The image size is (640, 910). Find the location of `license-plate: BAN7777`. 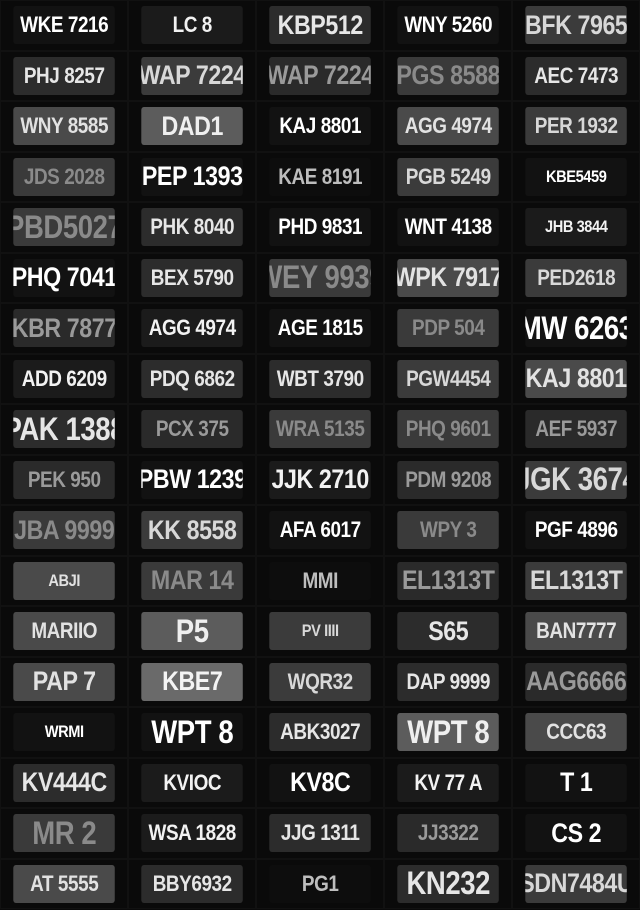

license-plate: BAN7777 is located at coordinates (576, 631).